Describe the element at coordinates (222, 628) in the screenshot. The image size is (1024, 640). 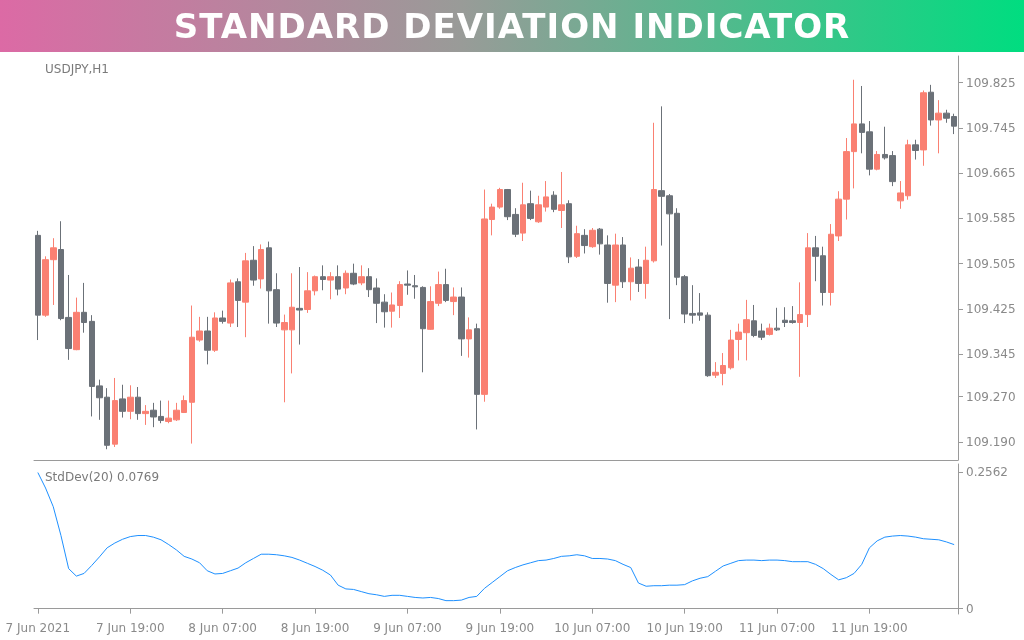
I see `x-tick-label: 8 Jun 07:00` at that location.